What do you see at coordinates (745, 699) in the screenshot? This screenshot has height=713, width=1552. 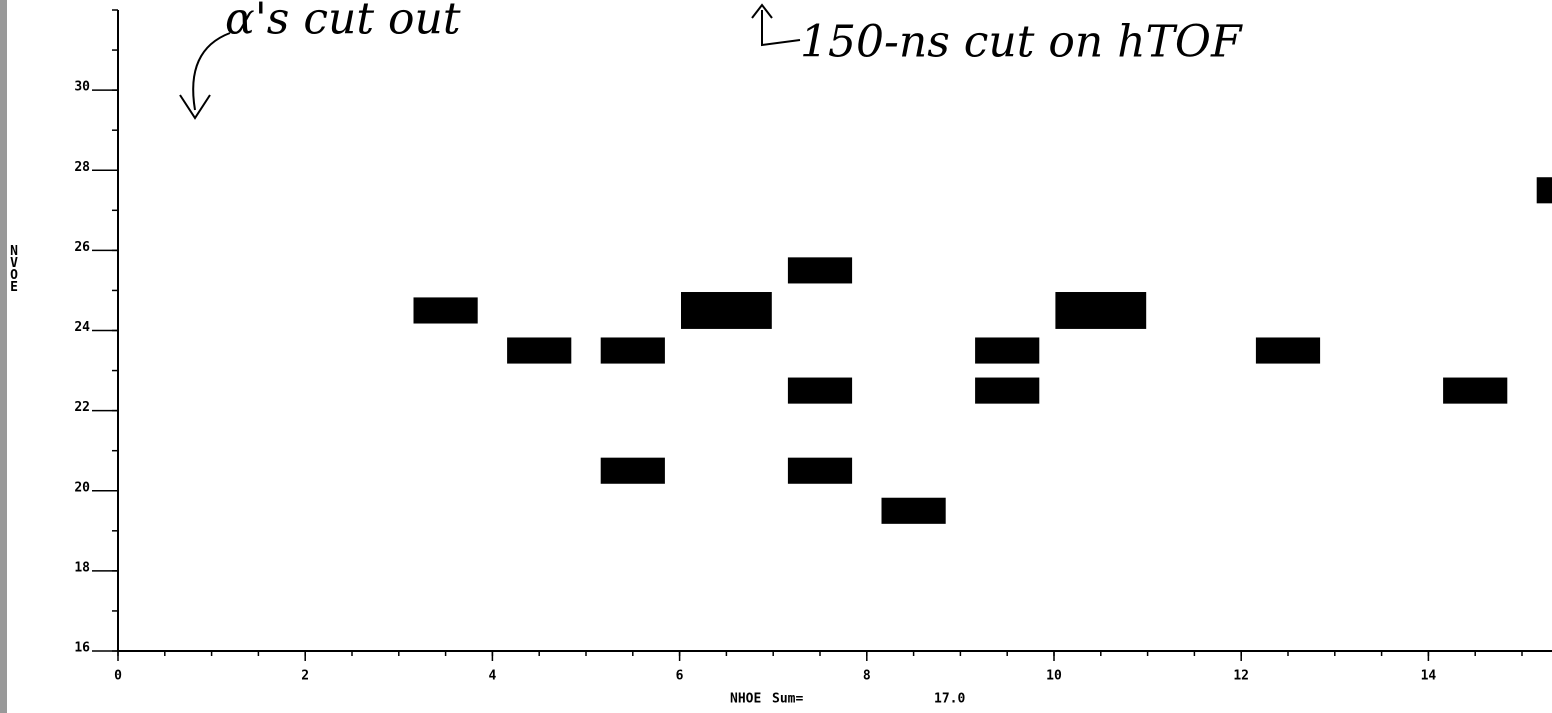 I see `x-axis-label: NHOE` at bounding box center [745, 699].